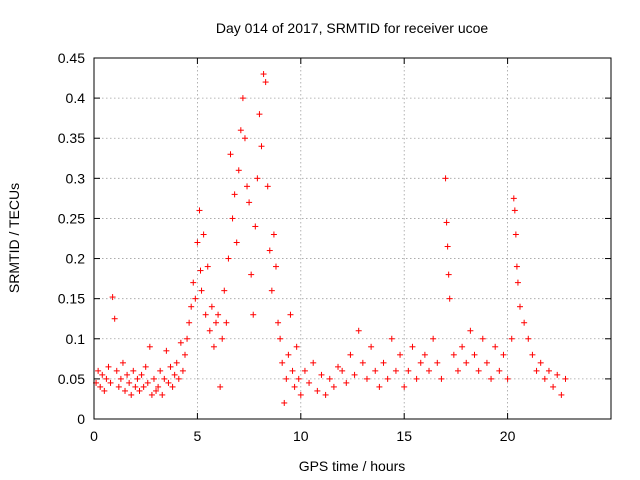 This screenshot has width=640, height=480. Describe the element at coordinates (71, 58) in the screenshot. I see `y-tick-label: 0.45` at that location.